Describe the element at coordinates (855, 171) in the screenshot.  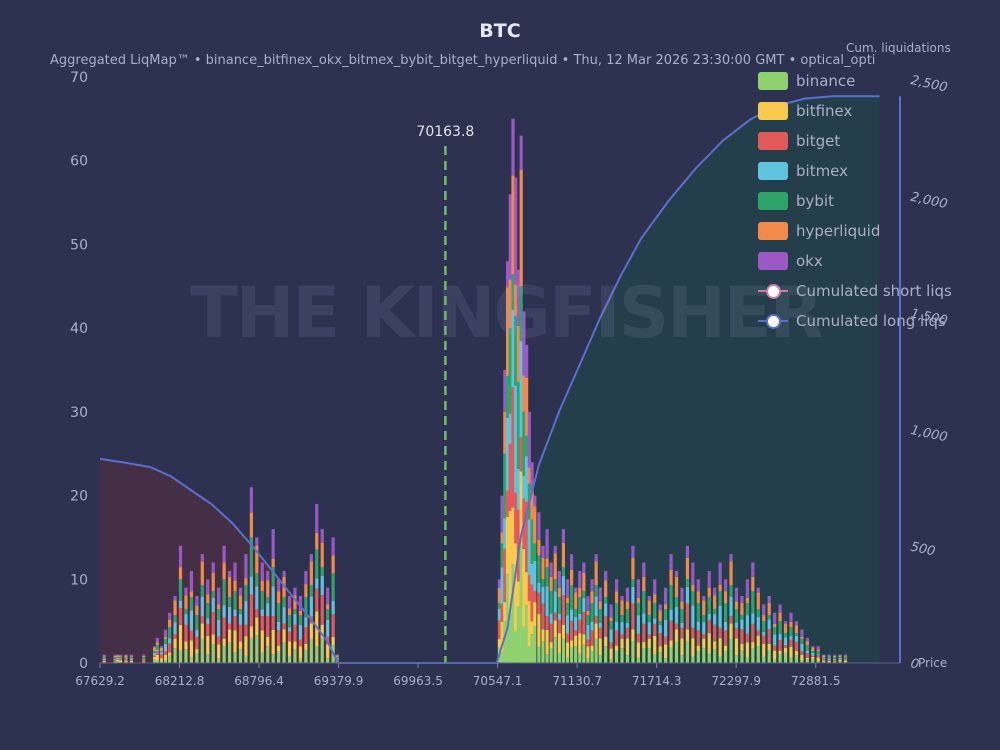
I see `legend-item-bitmex: bitmex` at that location.